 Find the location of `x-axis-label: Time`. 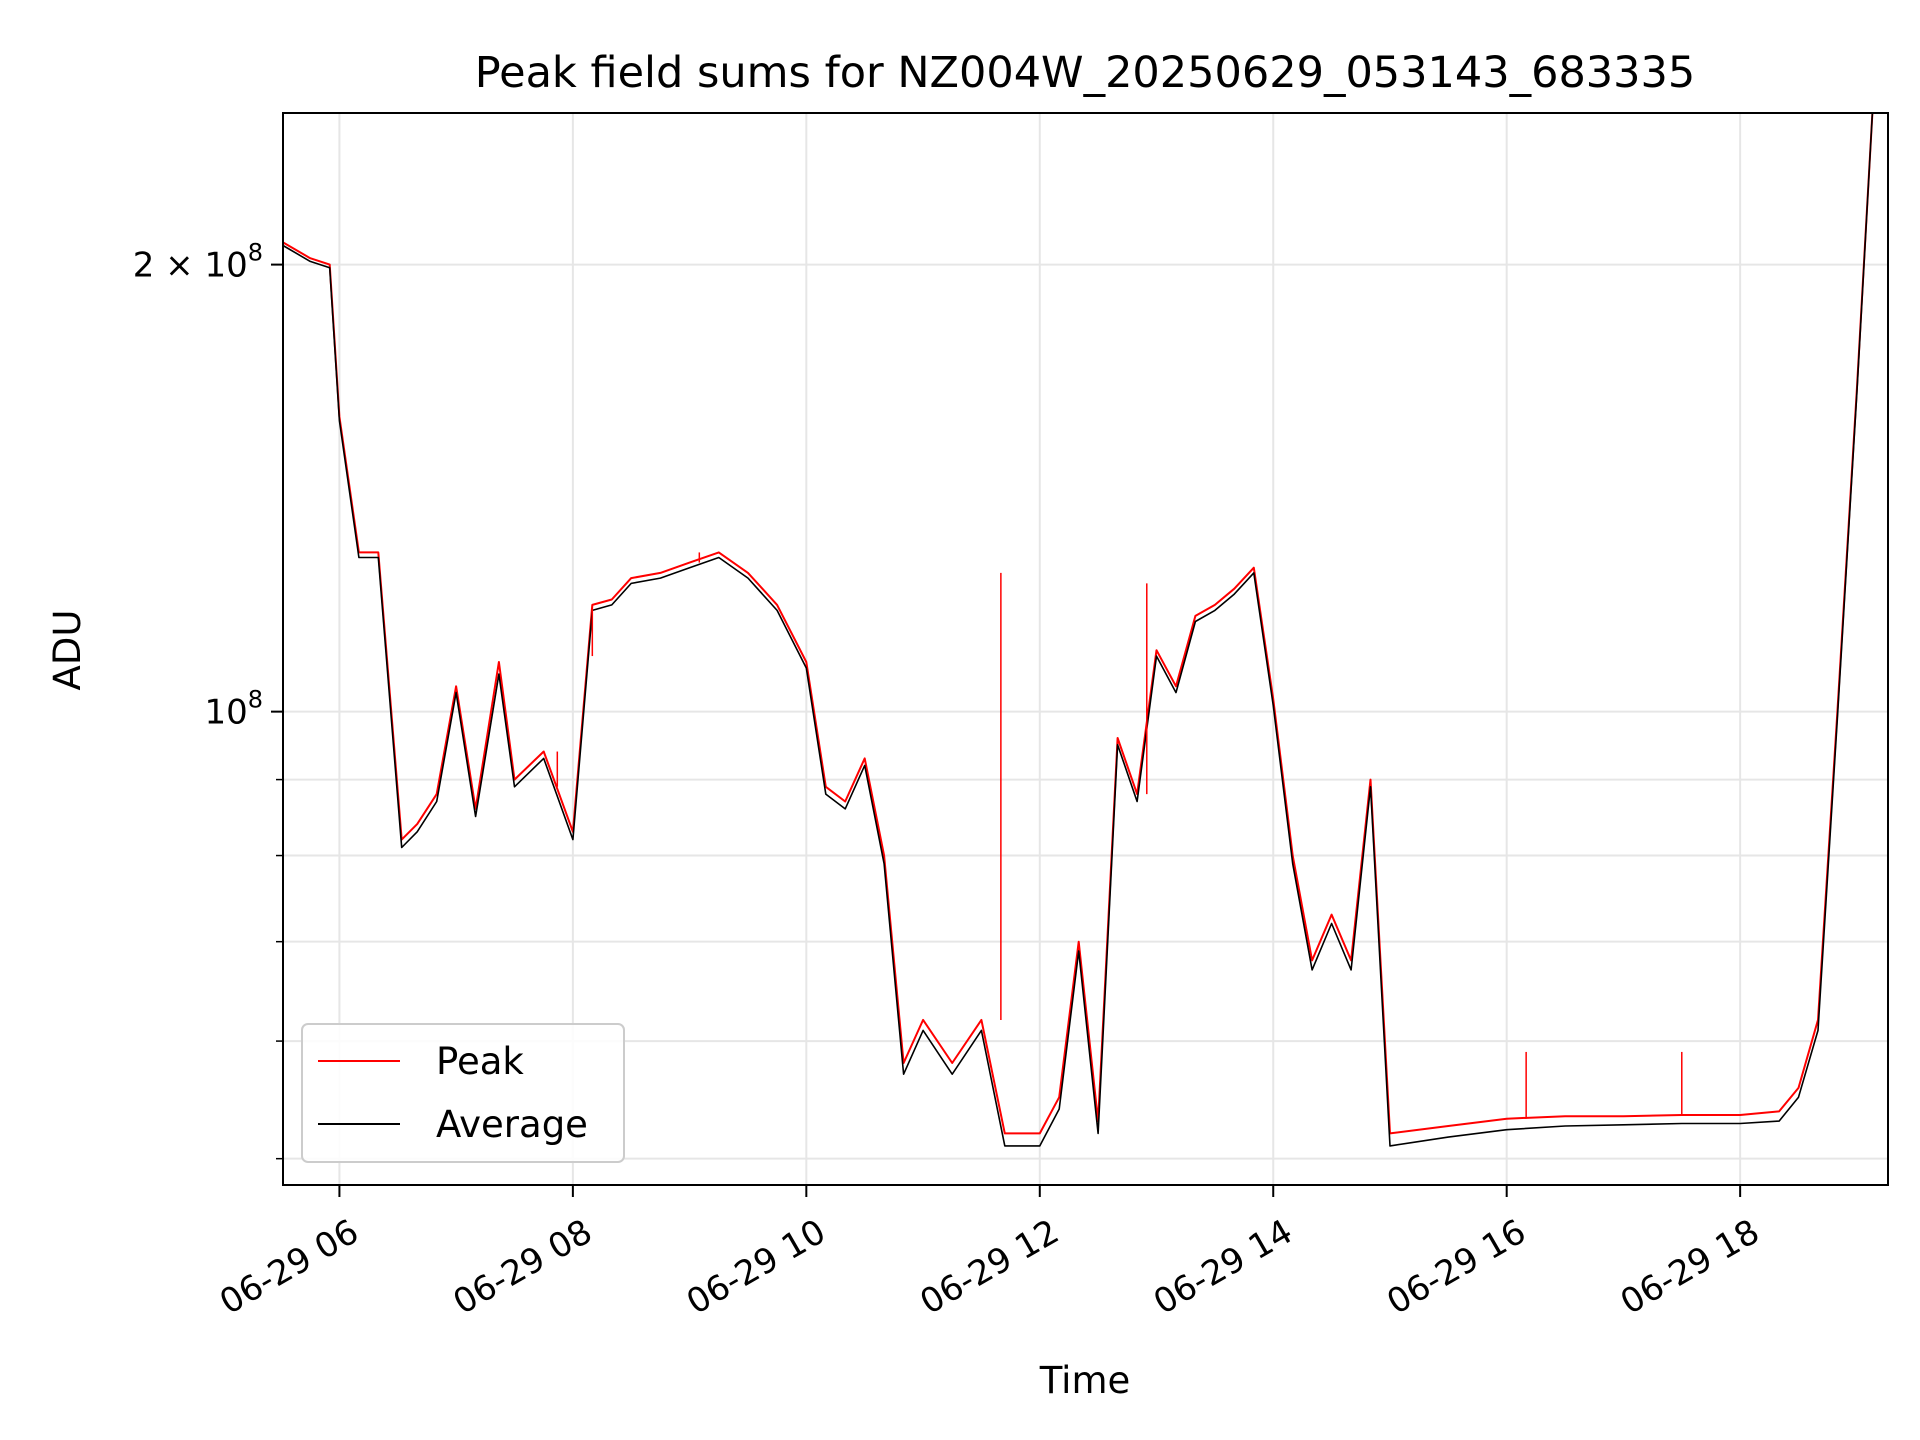

x-axis-label: Time is located at coordinates (1085, 1380).